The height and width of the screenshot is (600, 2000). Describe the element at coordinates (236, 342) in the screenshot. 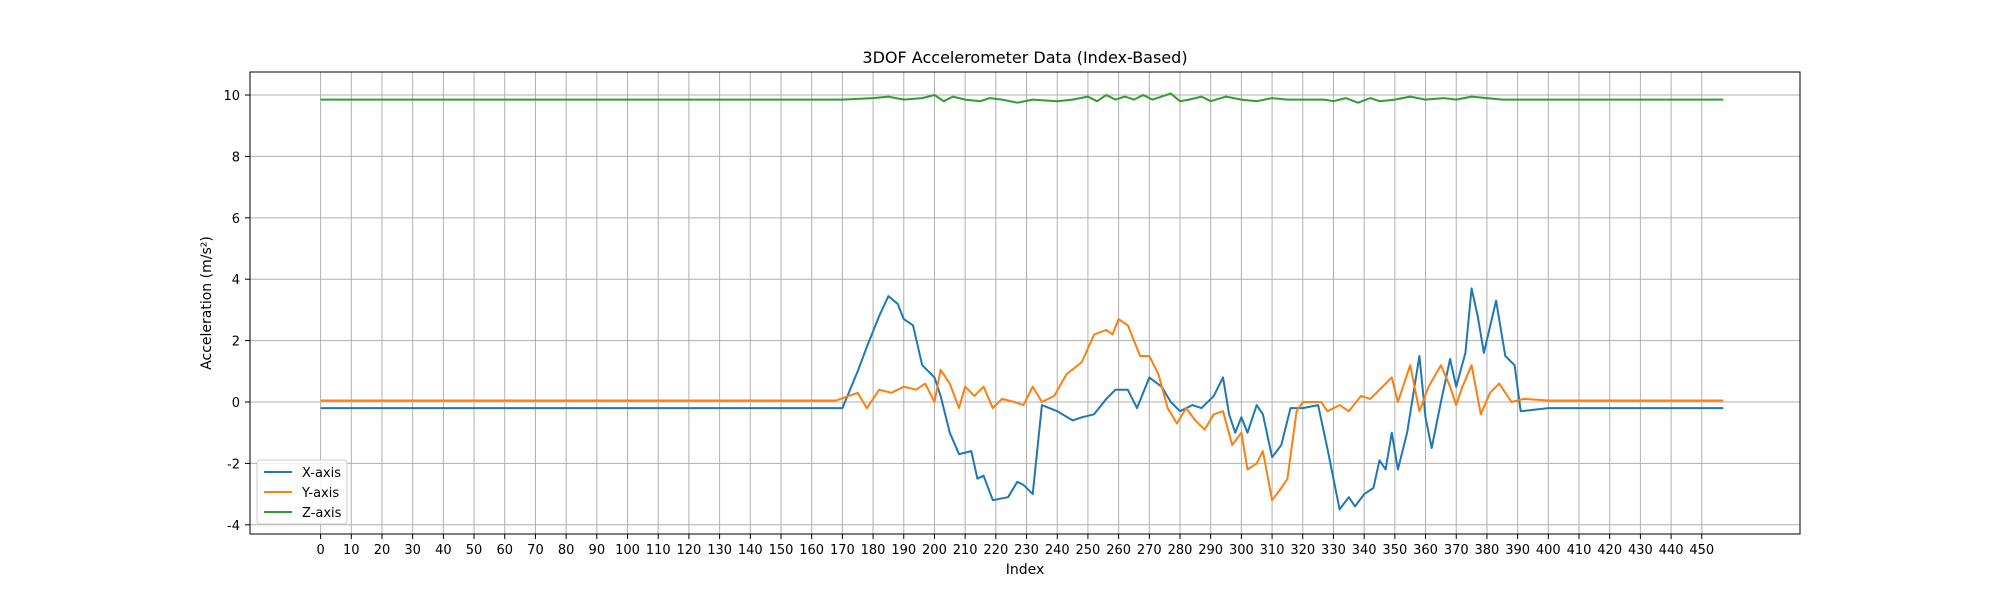

I see `y-tick-label: 2` at that location.